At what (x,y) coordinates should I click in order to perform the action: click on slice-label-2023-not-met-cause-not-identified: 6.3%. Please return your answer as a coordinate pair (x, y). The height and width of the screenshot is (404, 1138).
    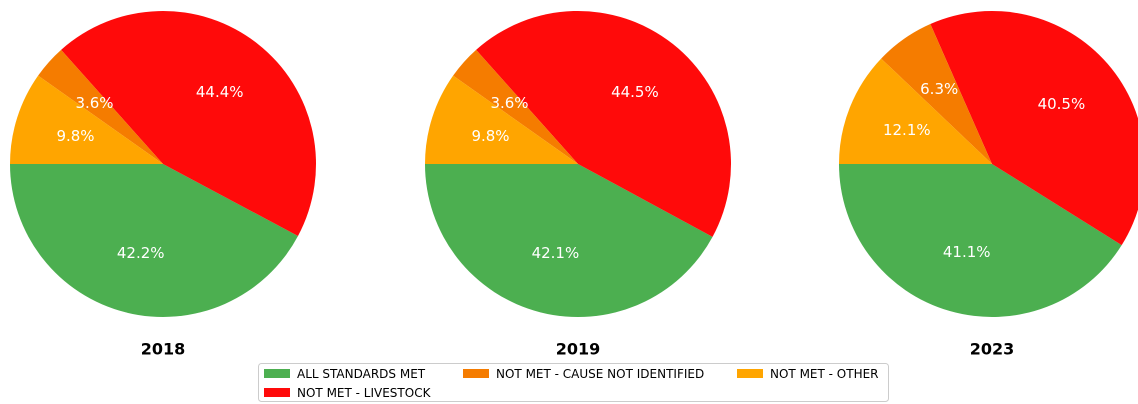
    Looking at the image, I should click on (939, 89).